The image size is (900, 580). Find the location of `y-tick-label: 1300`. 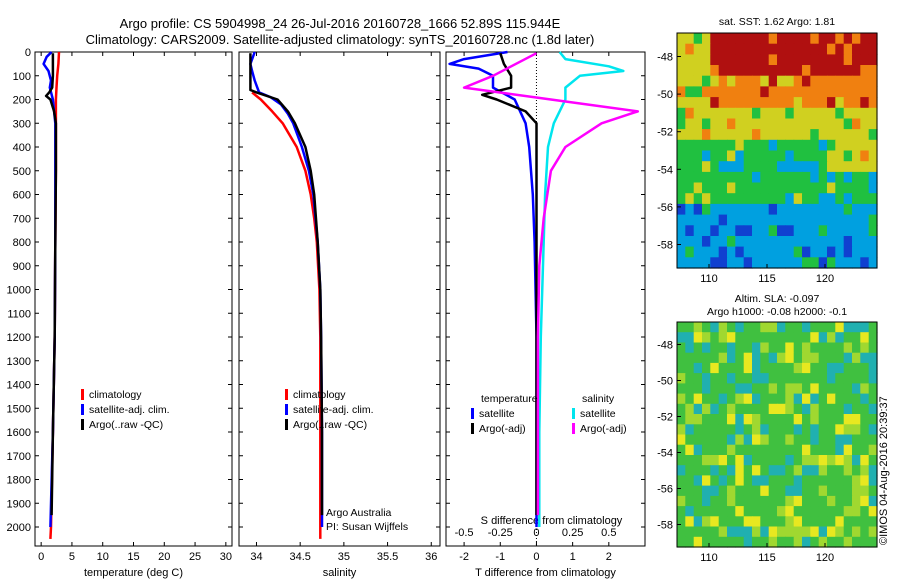

y-tick-label: 1300 is located at coordinates (19, 362).